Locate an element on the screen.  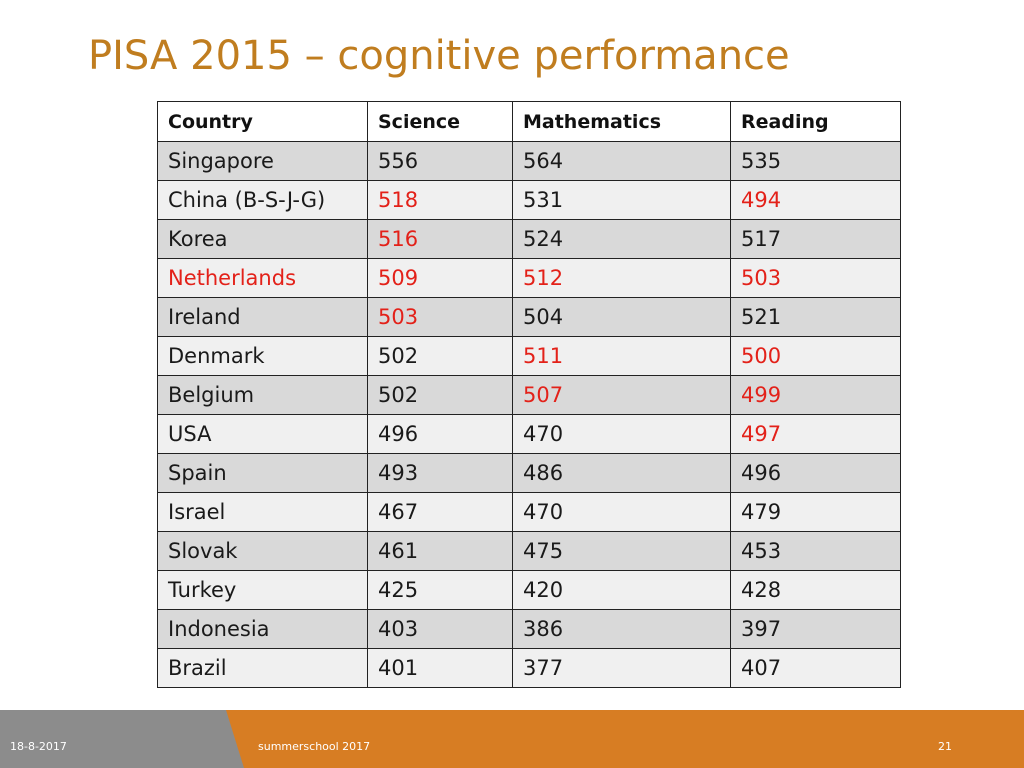
cell-science: 403 is located at coordinates (440, 629).